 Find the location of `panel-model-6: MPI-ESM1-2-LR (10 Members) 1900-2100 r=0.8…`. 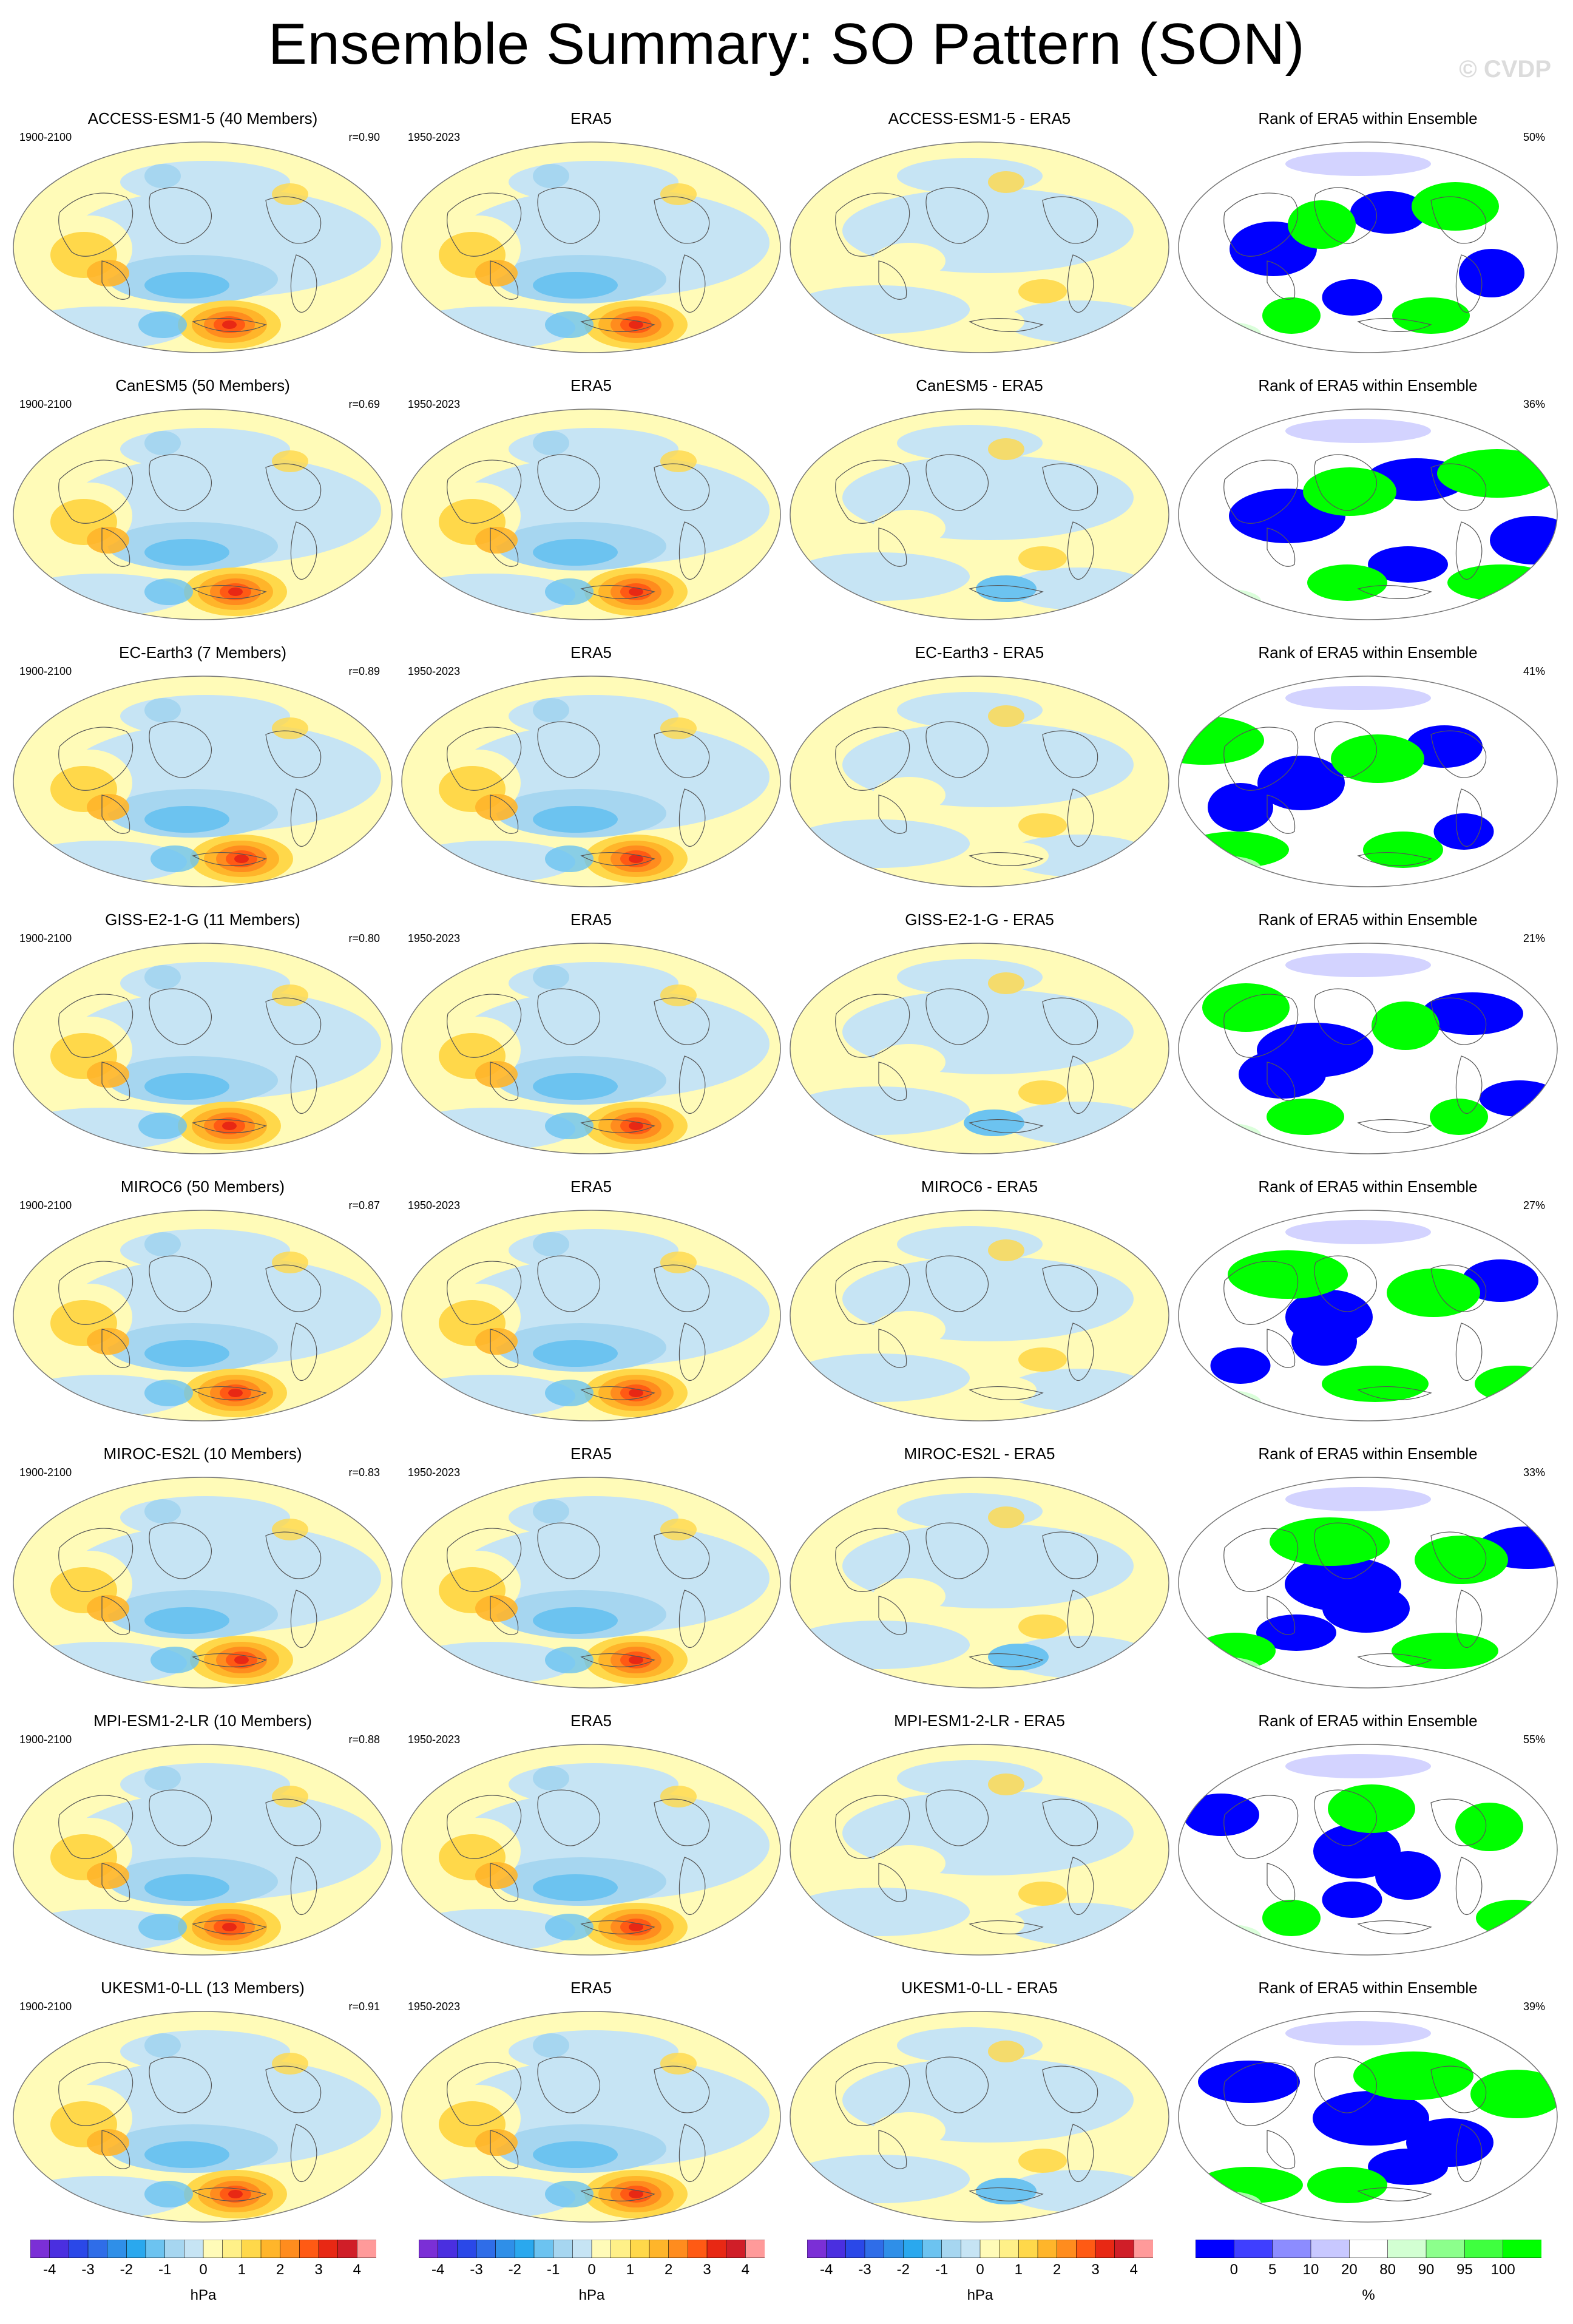

panel-model-6: MPI-ESM1-2-LR (10 Members) 1900-2100 r=0.8… is located at coordinates (202, 1836).